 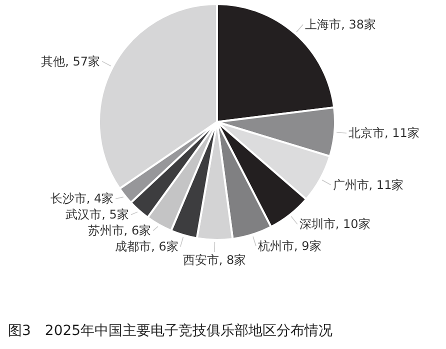 I want to click on data-label: , 10家, so click(x=352, y=224).